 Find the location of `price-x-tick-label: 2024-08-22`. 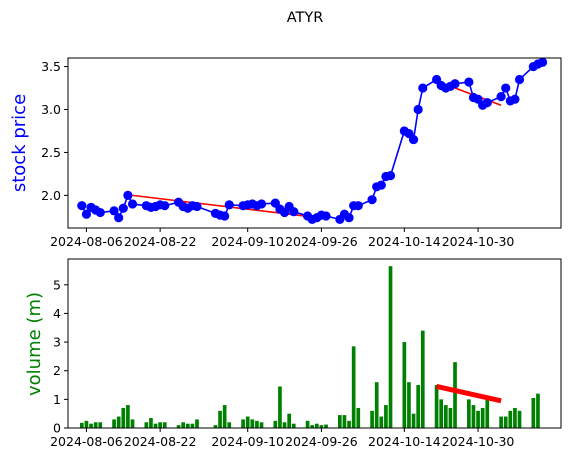

price-x-tick-label: 2024-08-22 is located at coordinates (160, 241).